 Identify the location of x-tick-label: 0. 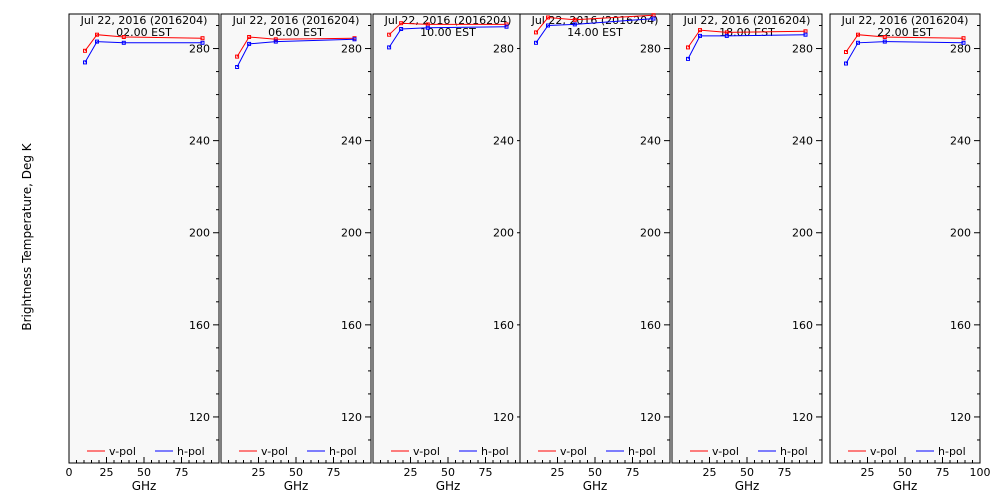
(69, 472).